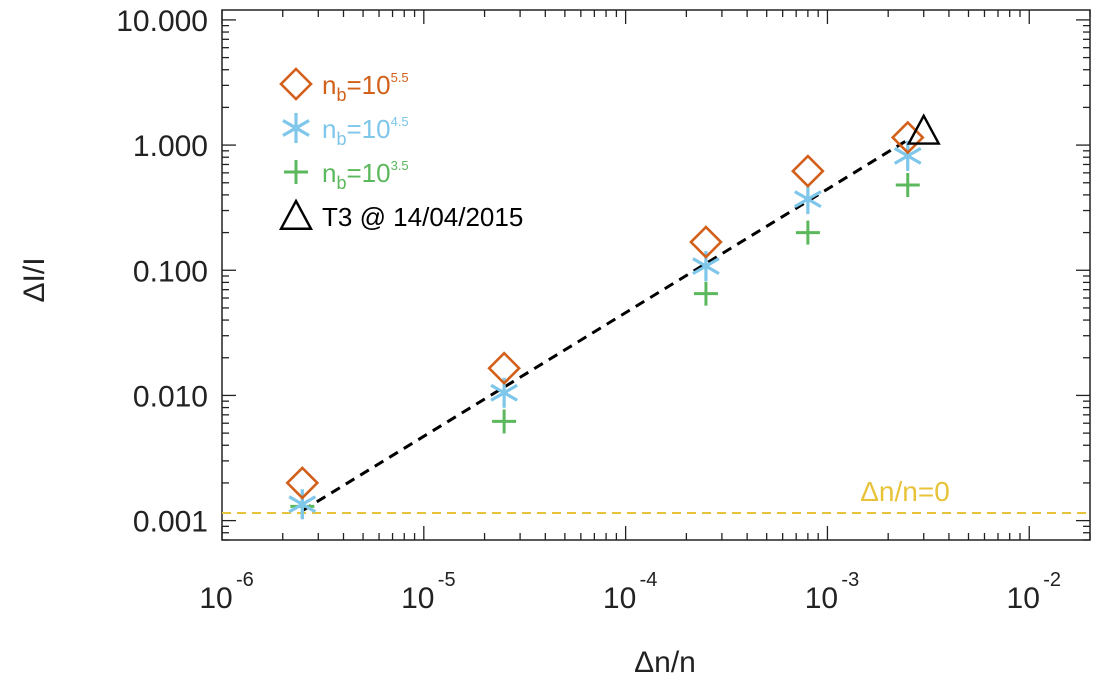 This screenshot has width=1099, height=684. Describe the element at coordinates (400, 149) in the screenshot. I see `legend: nb=105.5 nb=104.5 nb=103.5 T3 @ 14/04/2015` at that location.